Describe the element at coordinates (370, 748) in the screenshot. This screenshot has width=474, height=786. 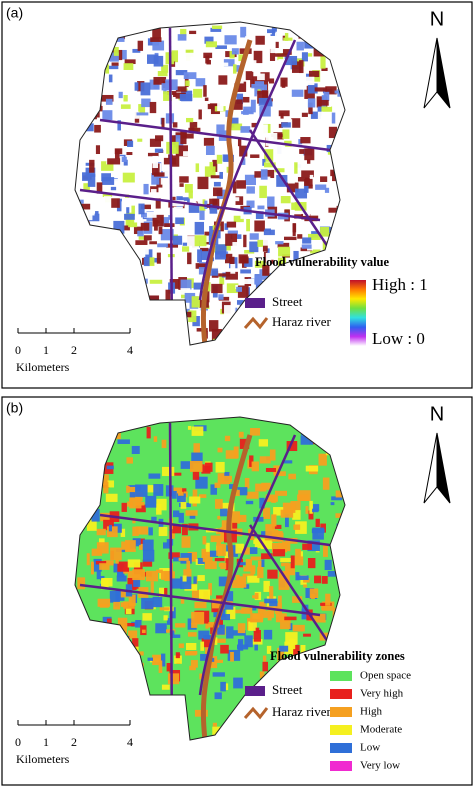
I see `zone-label: Low` at that location.